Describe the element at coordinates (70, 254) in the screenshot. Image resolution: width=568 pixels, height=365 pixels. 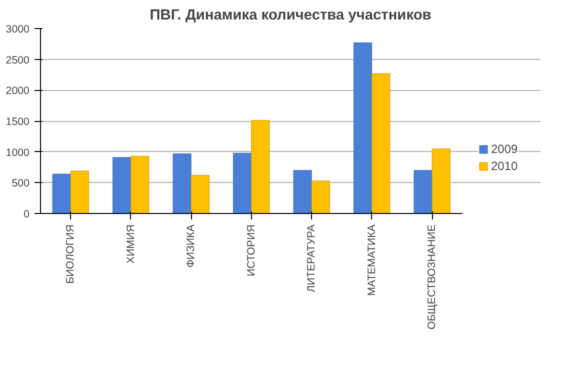
I see `x-tick-label: БИОЛОГИЯ` at that location.